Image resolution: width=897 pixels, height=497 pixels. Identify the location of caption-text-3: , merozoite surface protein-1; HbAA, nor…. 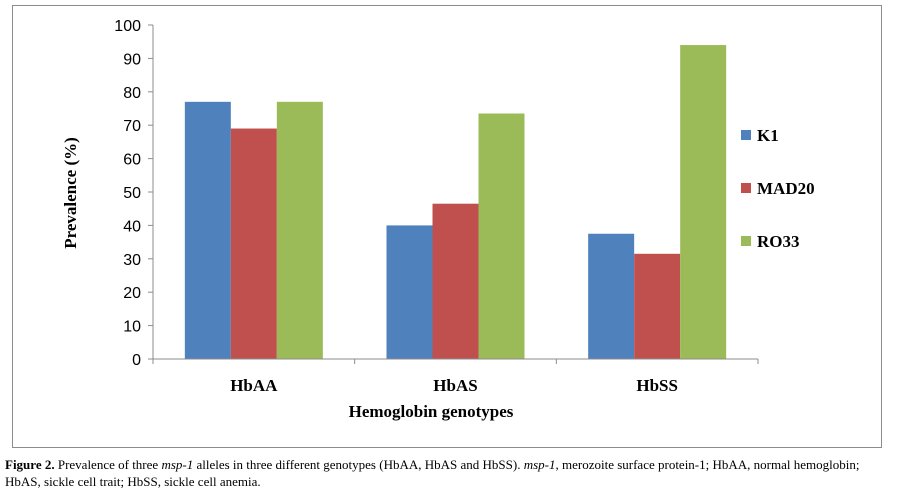
(432, 473).